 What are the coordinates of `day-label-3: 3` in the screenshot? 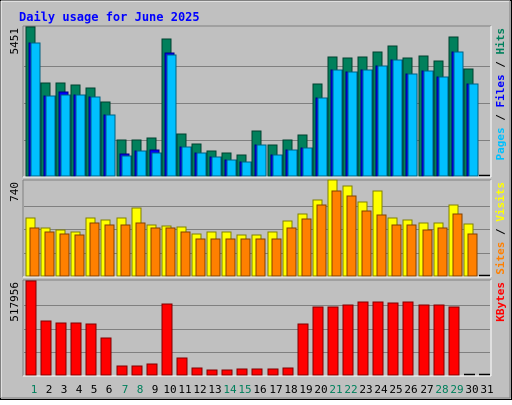 It's located at (64, 389).